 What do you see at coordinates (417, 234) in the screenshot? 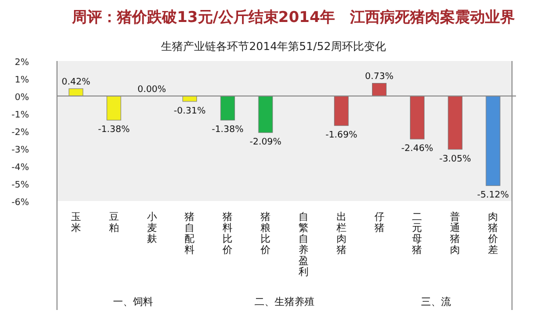
I see `x-tick-label: 二元母猪` at bounding box center [417, 234].